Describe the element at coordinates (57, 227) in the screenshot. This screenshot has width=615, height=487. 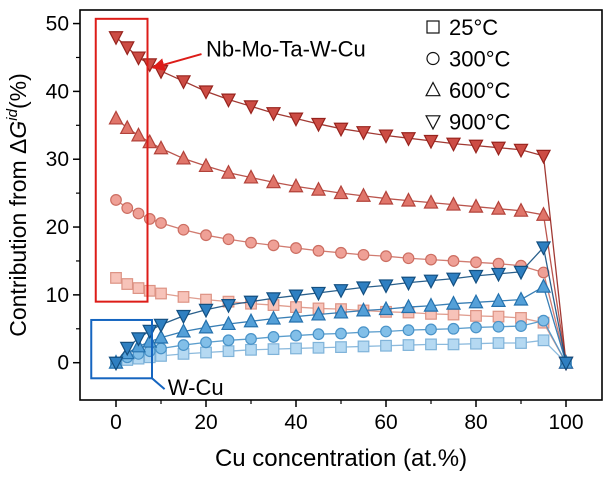
I see `y-tick-label: 20` at that location.